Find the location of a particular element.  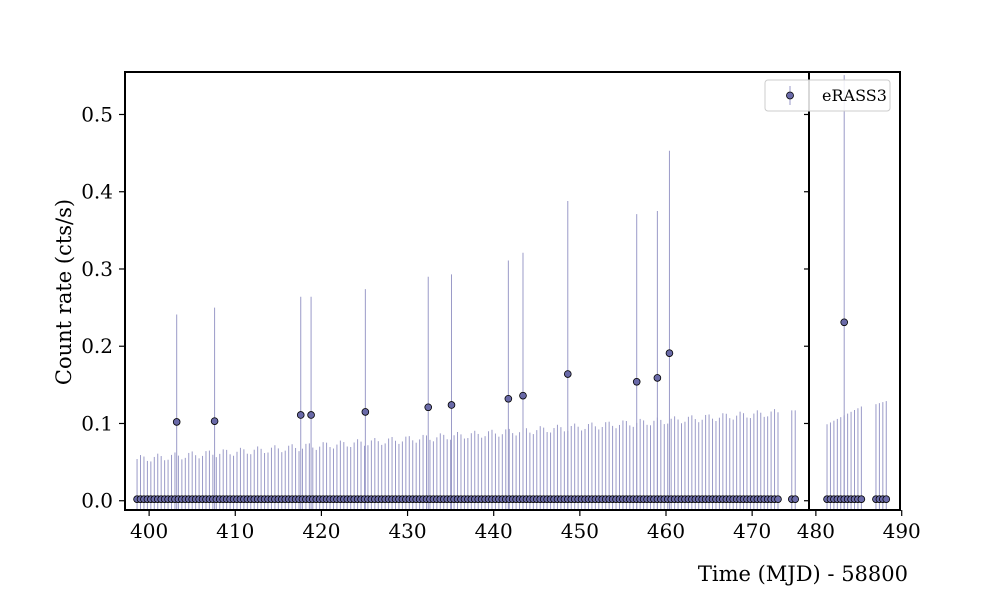

legend-box is located at coordinates (827, 95).